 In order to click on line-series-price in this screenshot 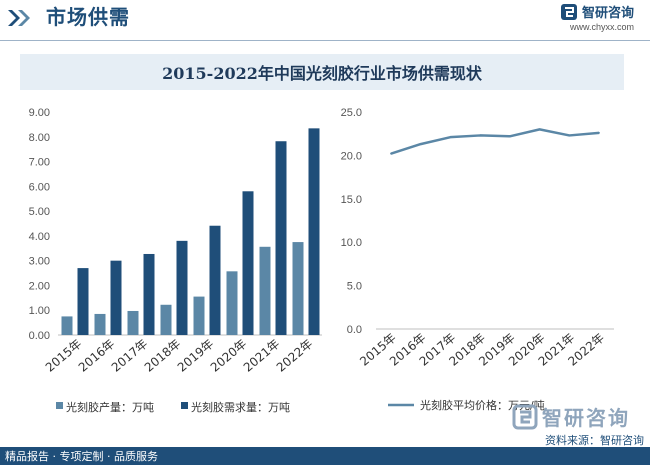, I will do `click(495, 141)`.